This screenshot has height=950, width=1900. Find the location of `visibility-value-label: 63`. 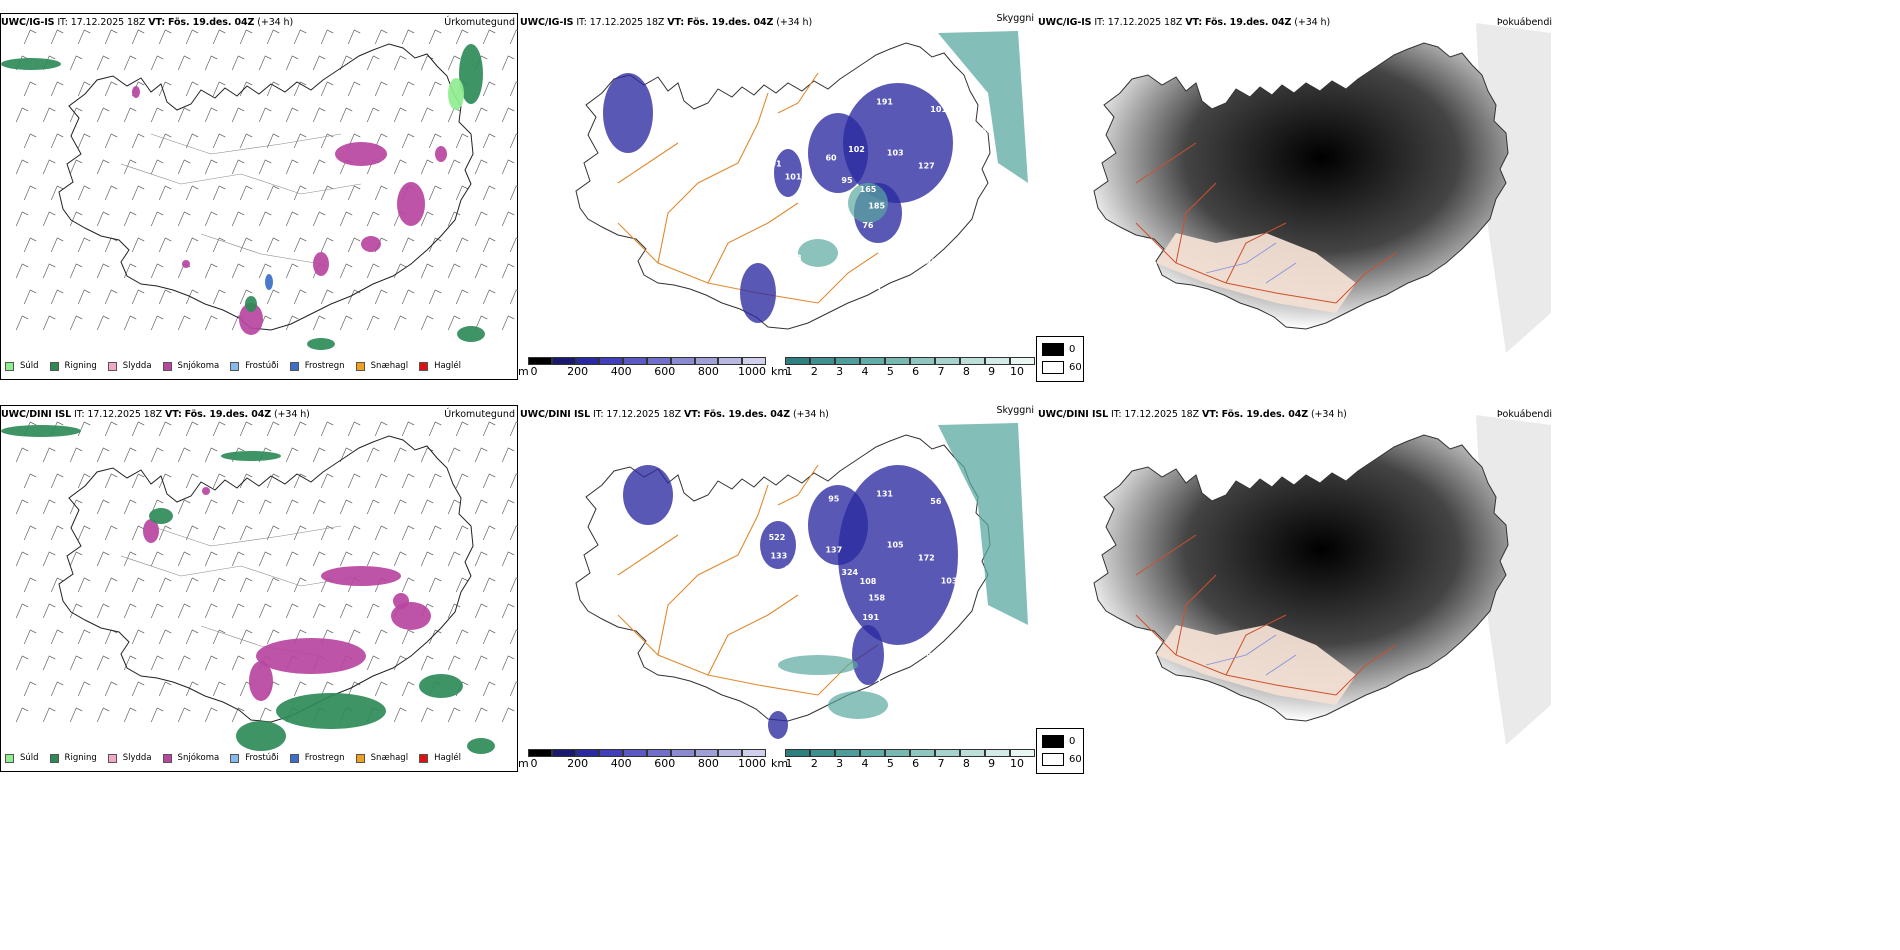

visibility-value-label: 63 is located at coordinates (822, 589).